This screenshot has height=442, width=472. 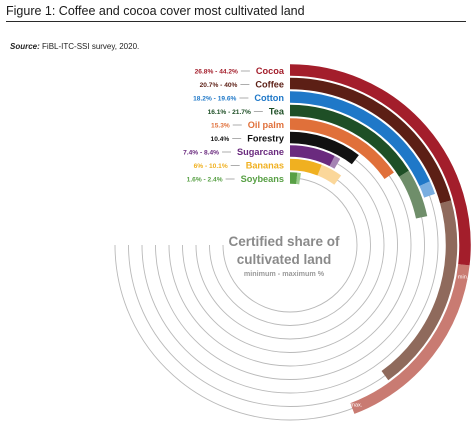 I want to click on bar-min-cotton, so click(x=359, y=139).